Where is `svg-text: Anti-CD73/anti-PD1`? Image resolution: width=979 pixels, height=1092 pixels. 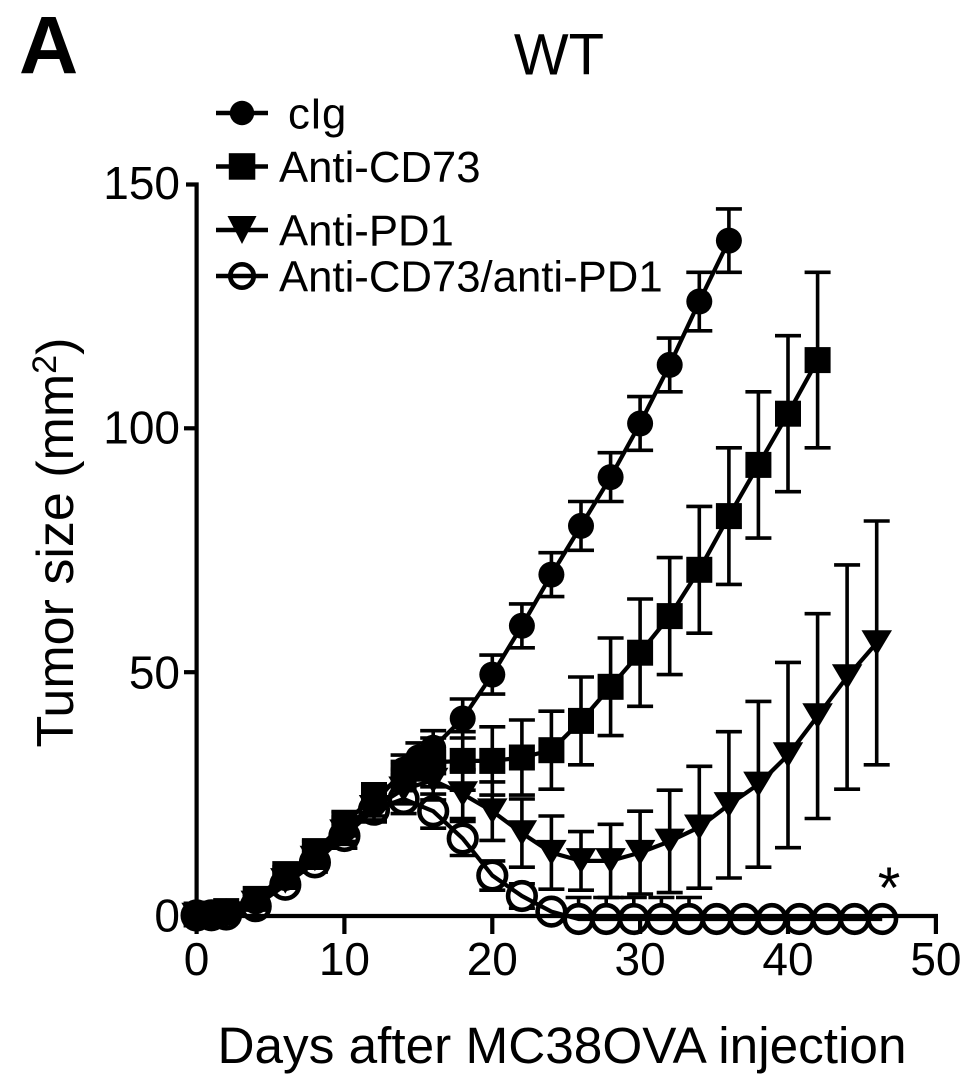
svg-text: Anti-CD73/anti-PD1 is located at coordinates (471, 276).